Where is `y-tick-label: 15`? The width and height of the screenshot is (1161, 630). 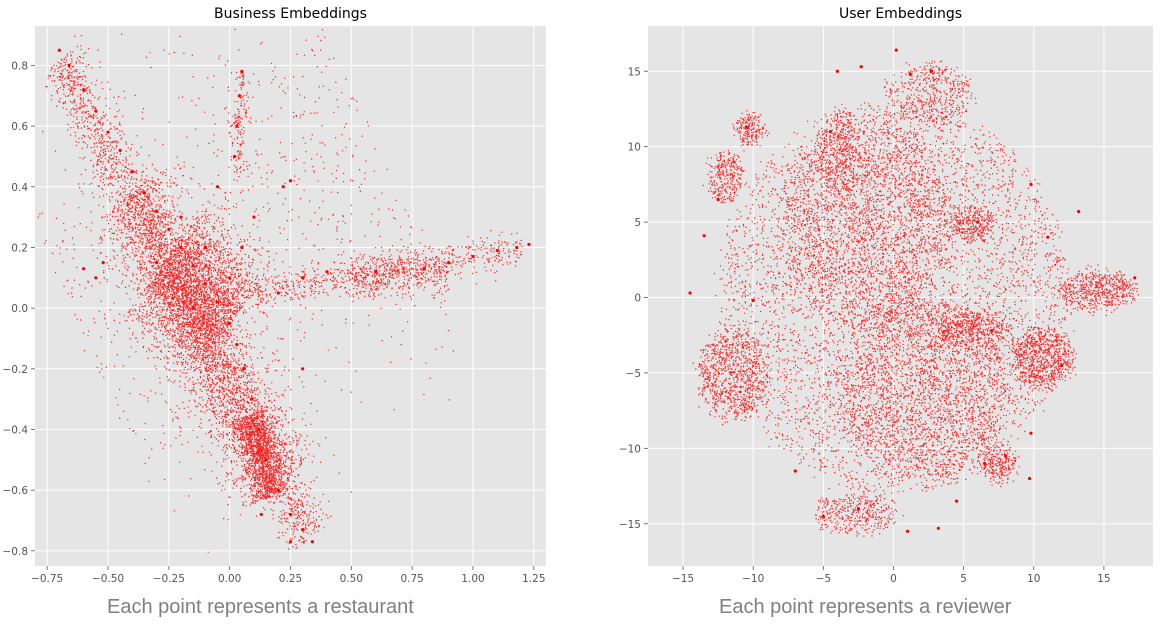
y-tick-label: 15 is located at coordinates (634, 72).